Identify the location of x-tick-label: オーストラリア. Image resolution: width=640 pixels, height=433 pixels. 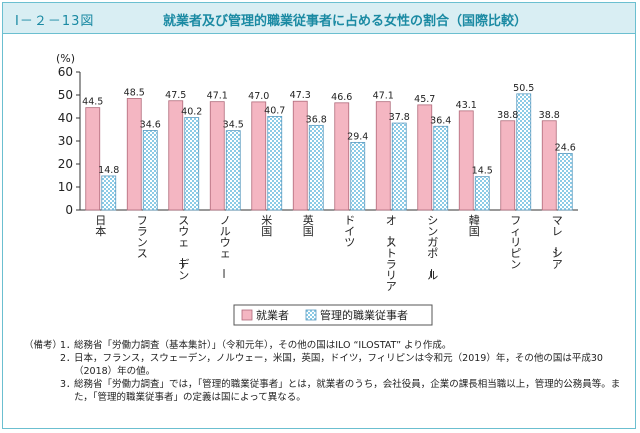
(390, 253).